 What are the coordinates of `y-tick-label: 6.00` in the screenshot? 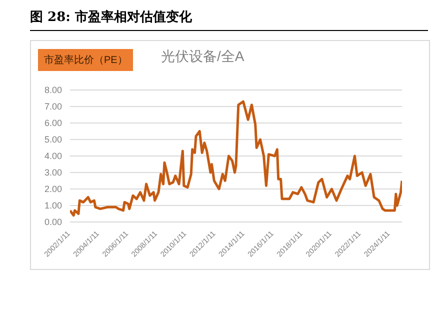 It's located at (53, 123).